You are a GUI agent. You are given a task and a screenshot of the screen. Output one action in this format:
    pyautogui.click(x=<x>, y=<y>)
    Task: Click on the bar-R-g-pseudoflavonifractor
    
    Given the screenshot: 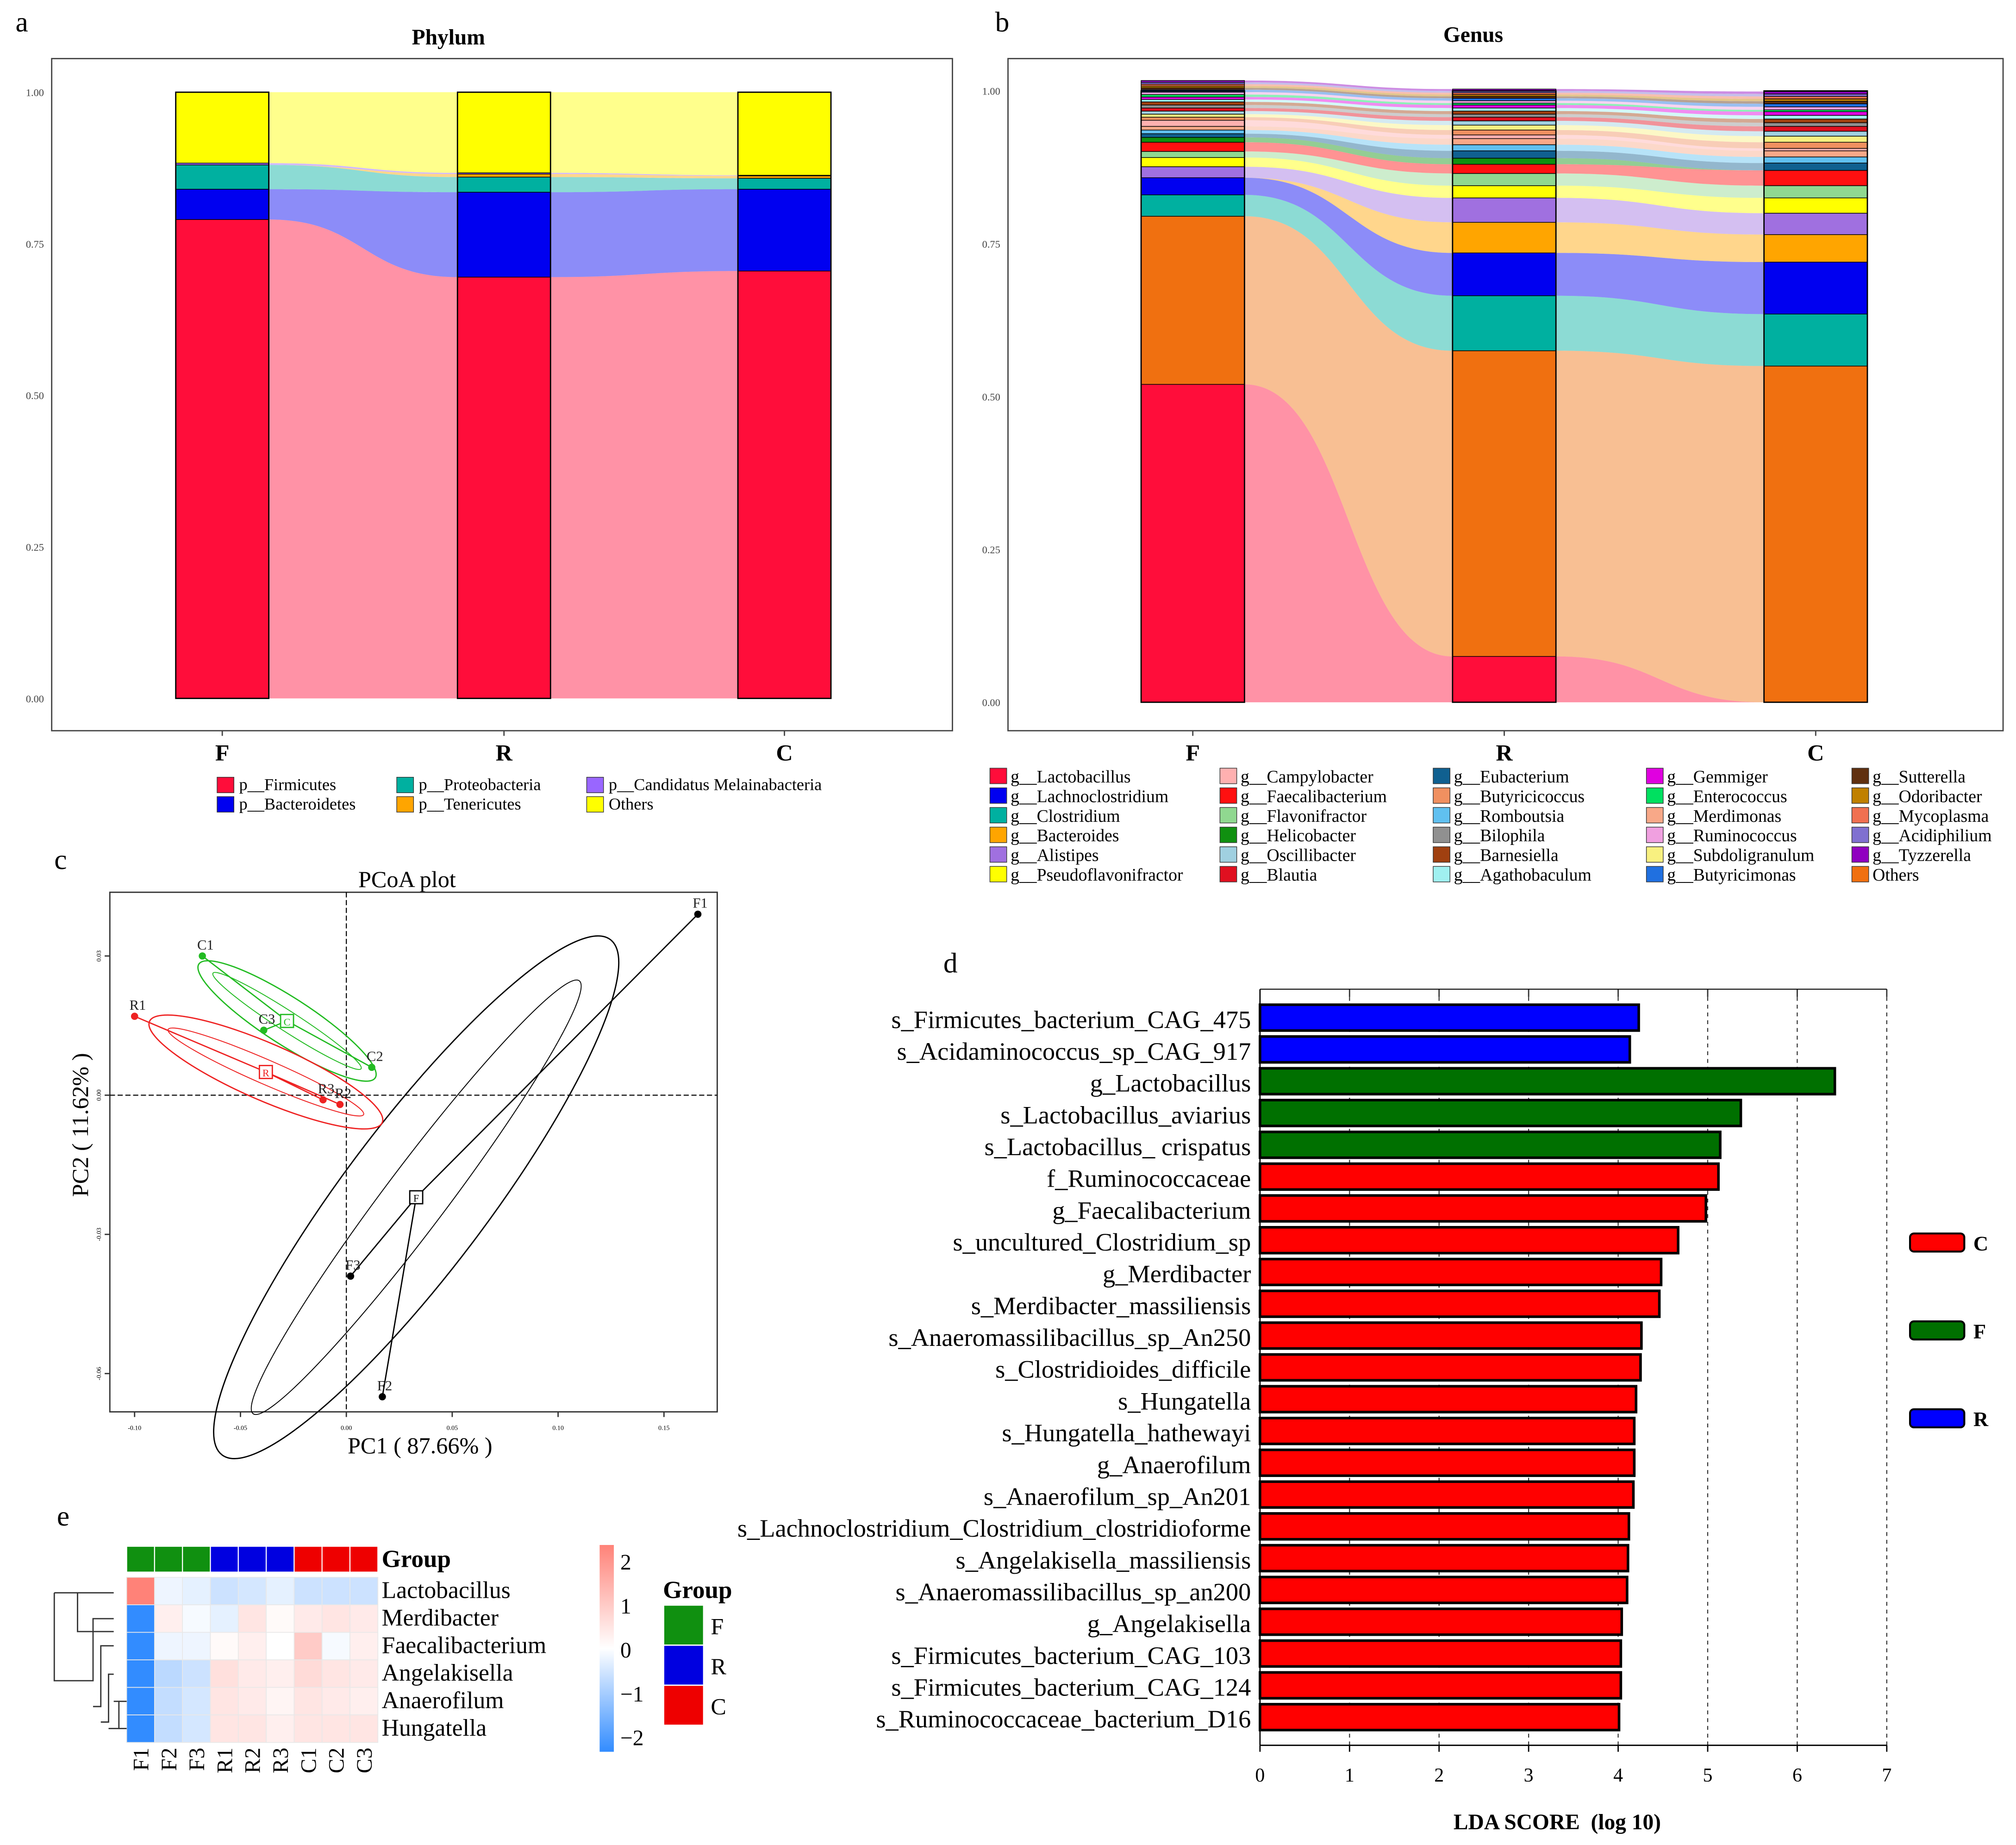 What is the action you would take?
    pyautogui.click(x=1504, y=192)
    